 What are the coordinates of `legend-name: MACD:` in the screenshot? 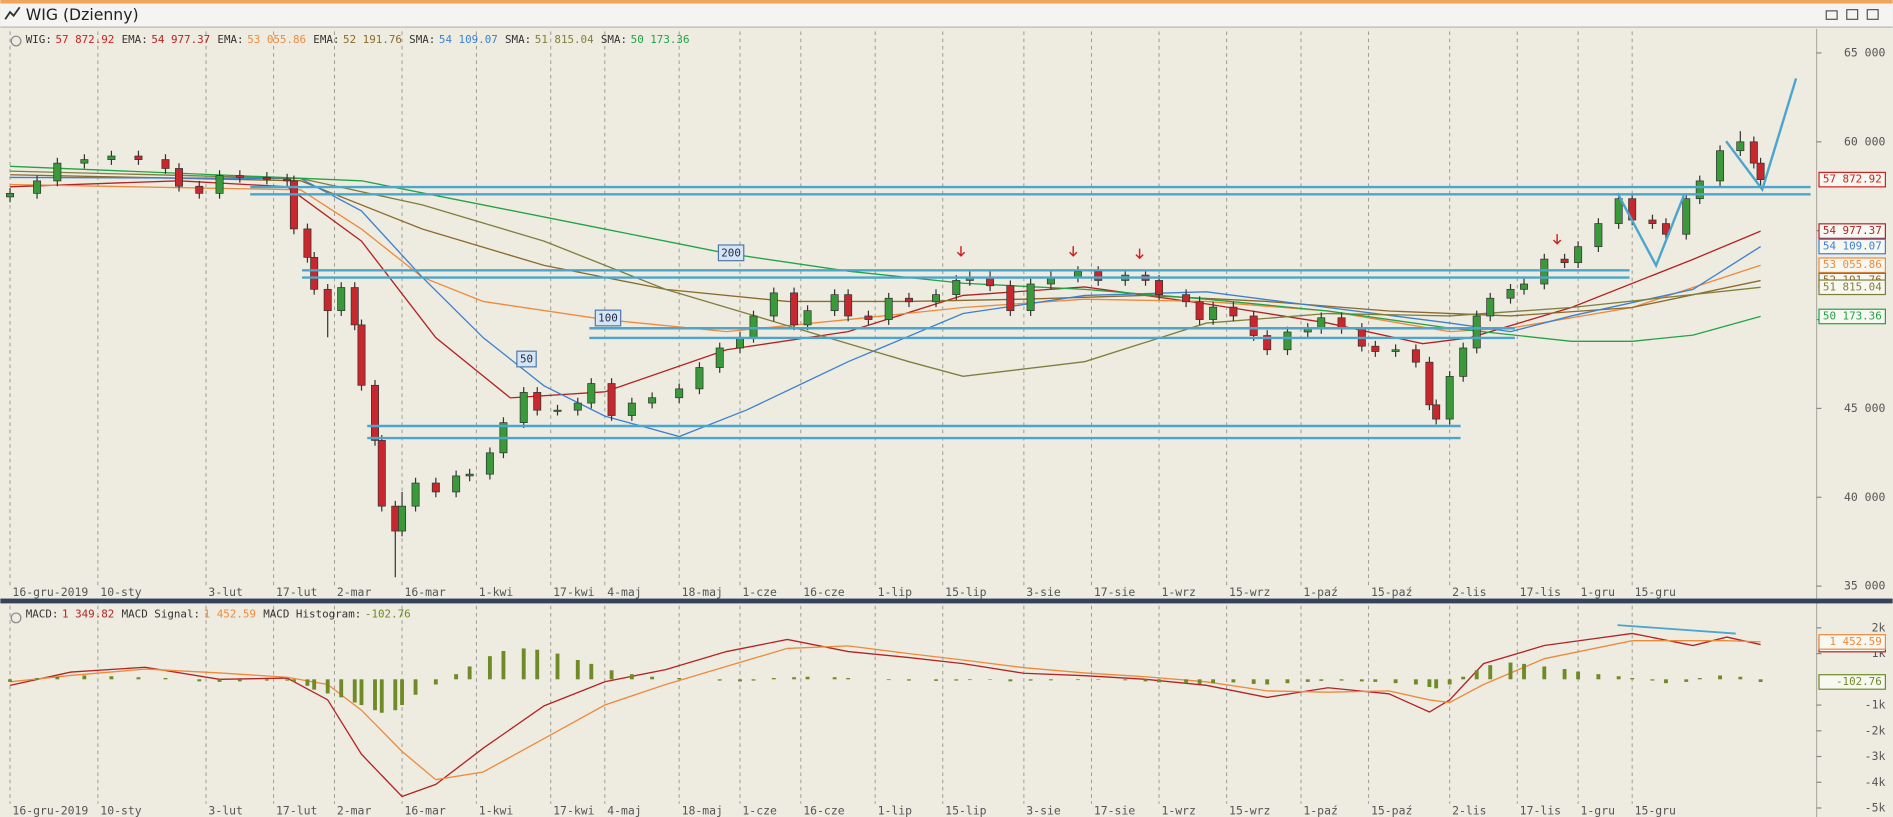 It's located at (42, 613).